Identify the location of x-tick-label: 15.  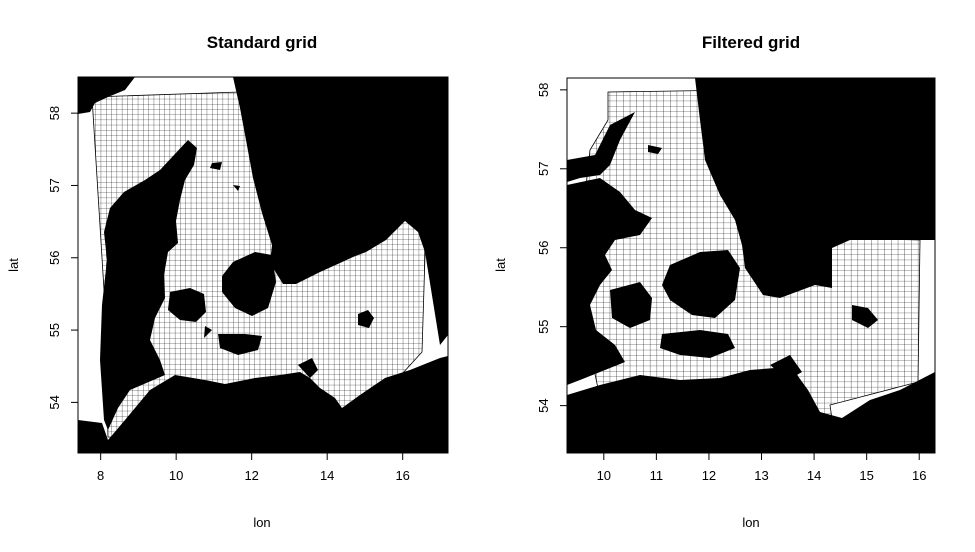
(866, 475).